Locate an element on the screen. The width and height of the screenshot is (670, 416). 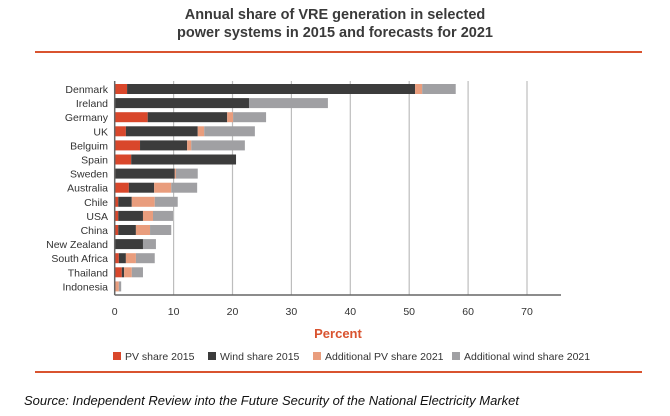
category-label: UK is located at coordinates (100, 132).